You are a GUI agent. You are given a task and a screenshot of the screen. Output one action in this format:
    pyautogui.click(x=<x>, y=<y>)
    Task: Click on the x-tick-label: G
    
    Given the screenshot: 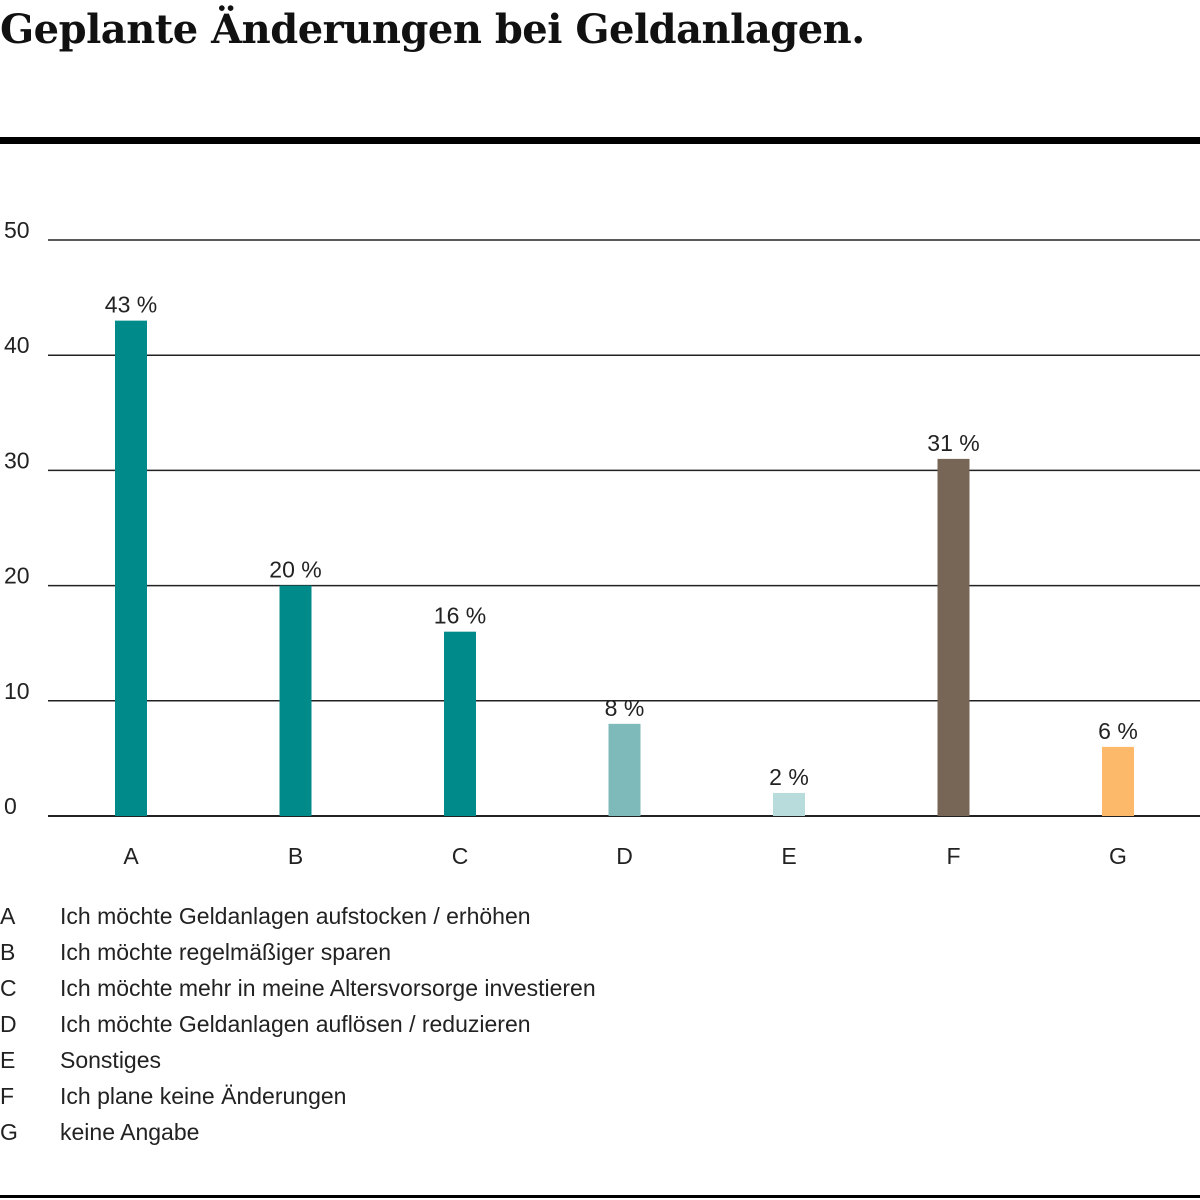 What is the action you would take?
    pyautogui.click(x=1118, y=856)
    